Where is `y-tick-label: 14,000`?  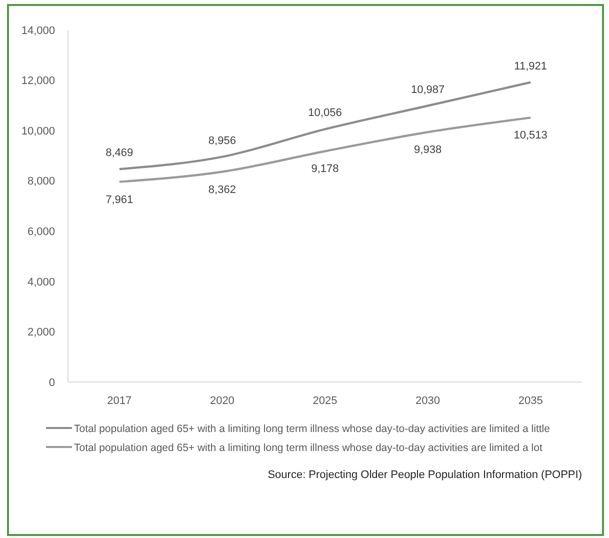
y-tick-label: 14,000 is located at coordinates (38, 30).